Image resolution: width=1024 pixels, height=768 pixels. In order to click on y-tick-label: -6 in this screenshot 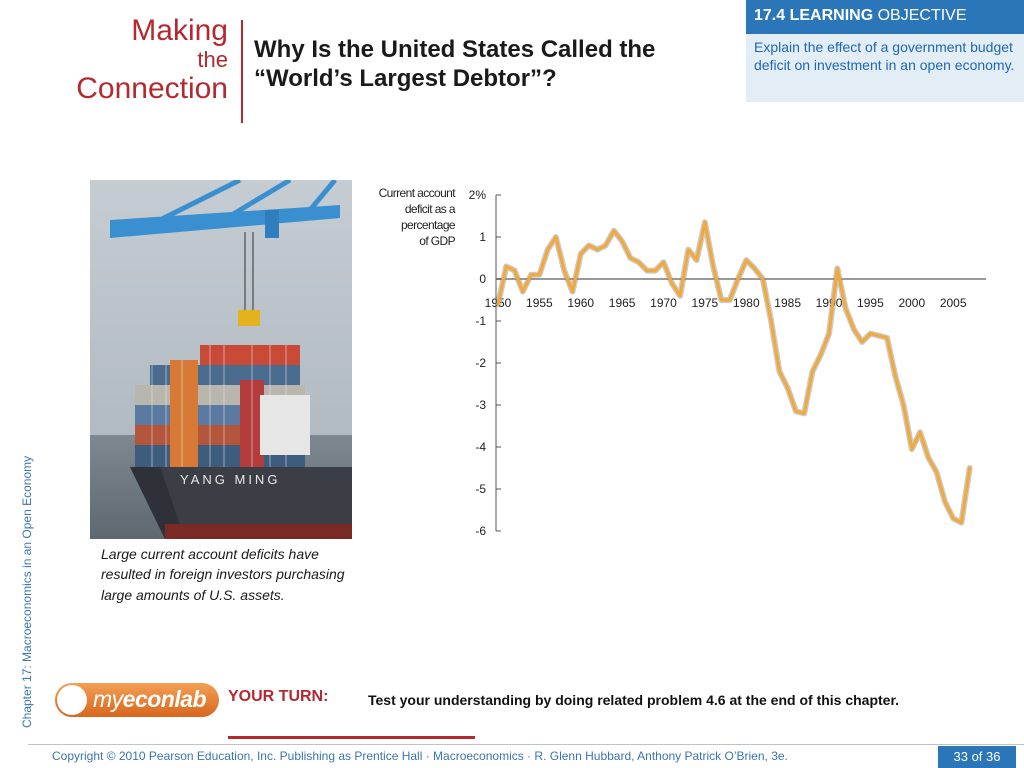, I will do `click(480, 531)`.